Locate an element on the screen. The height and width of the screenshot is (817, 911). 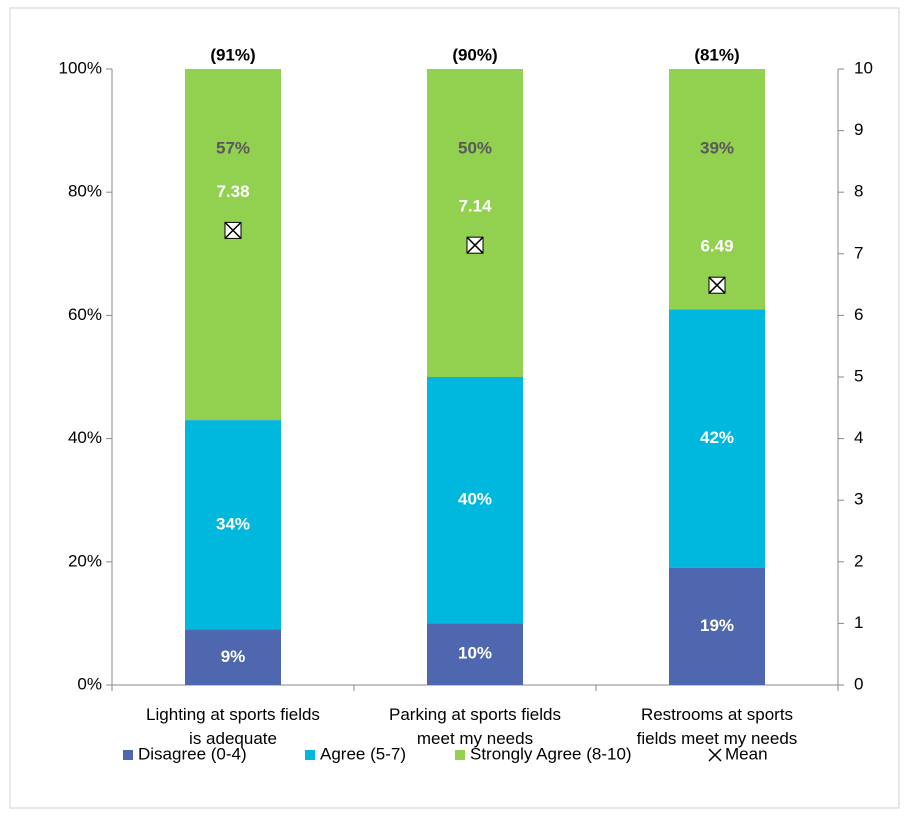
y-tick-label: 0% is located at coordinates (89, 683).